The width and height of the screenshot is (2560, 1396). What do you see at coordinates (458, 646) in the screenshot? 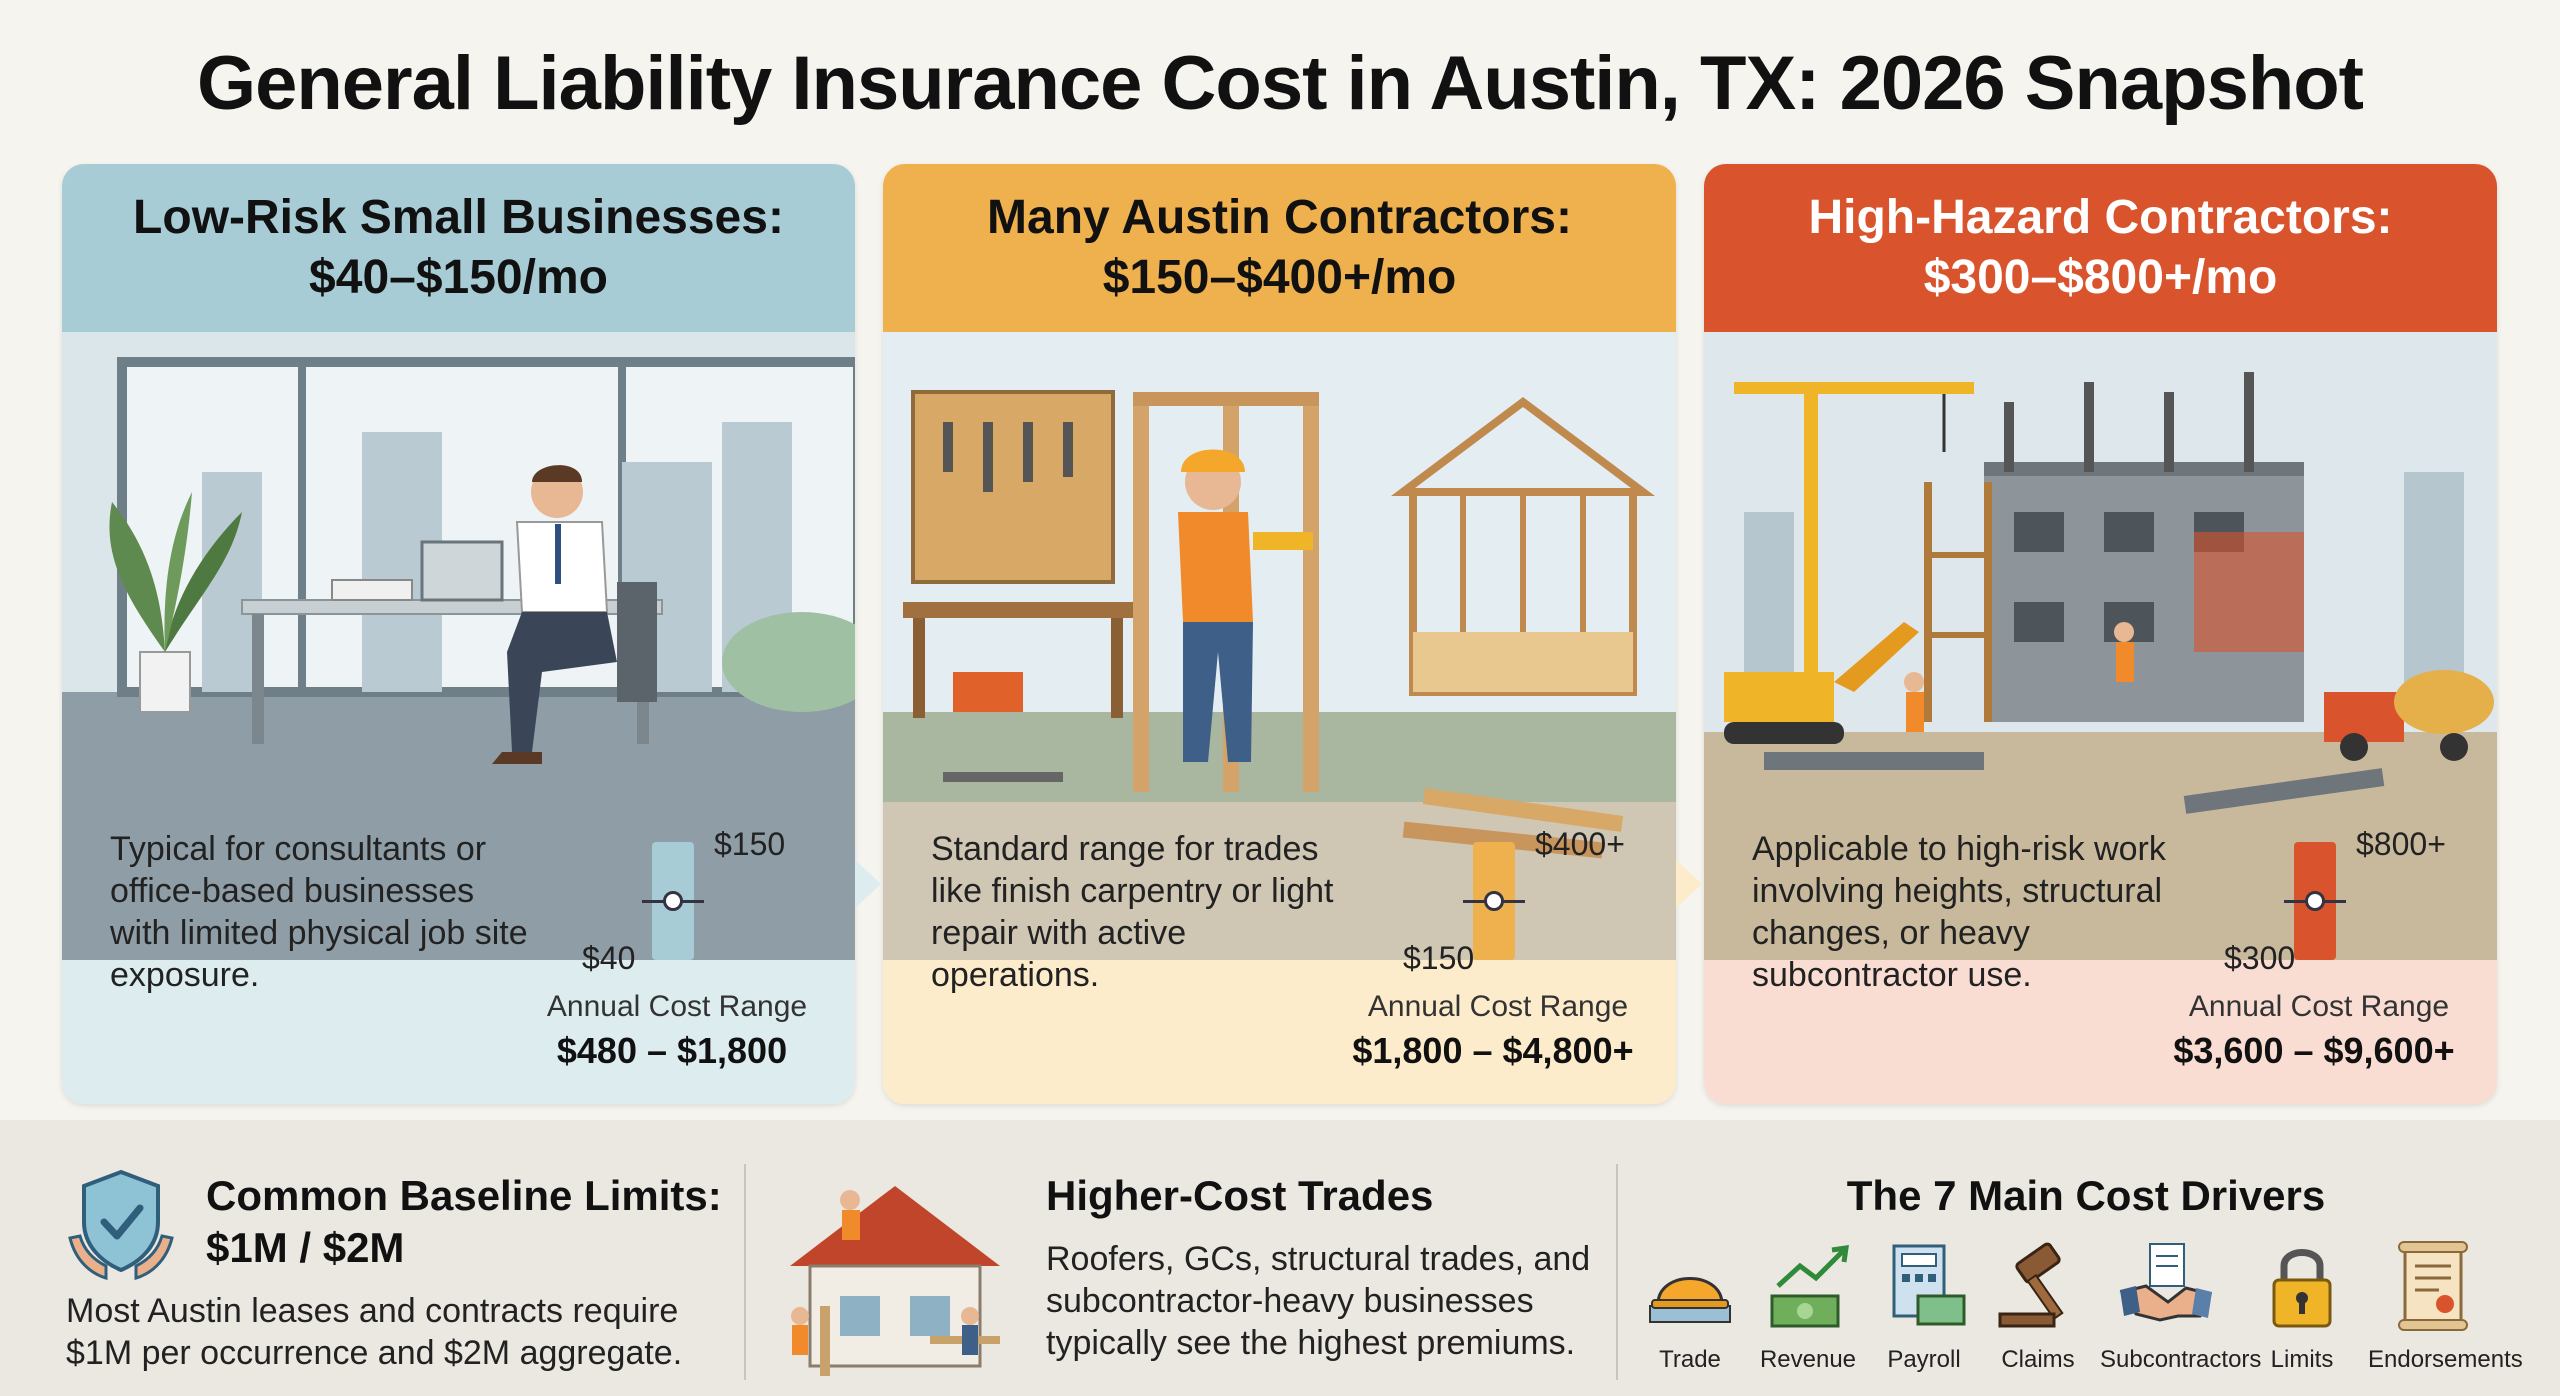
I see `office-worker-illustration` at bounding box center [458, 646].